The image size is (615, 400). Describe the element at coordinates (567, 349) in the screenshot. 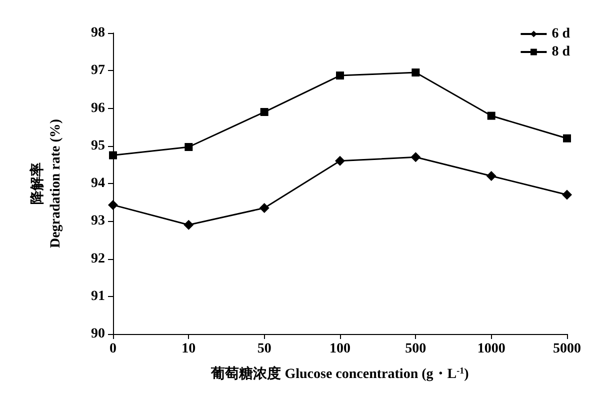

I see `x-tick-label: 5000` at that location.